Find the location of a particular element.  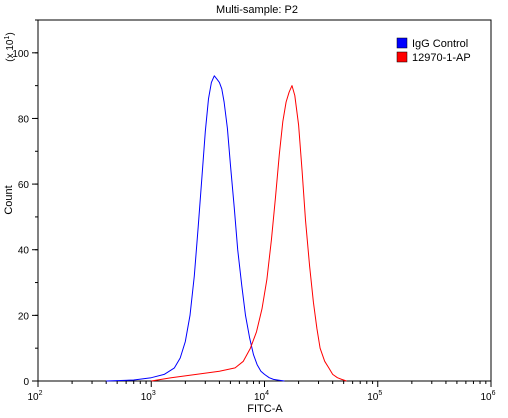

x-tick-label: 10⁵ is located at coordinates (374, 396).